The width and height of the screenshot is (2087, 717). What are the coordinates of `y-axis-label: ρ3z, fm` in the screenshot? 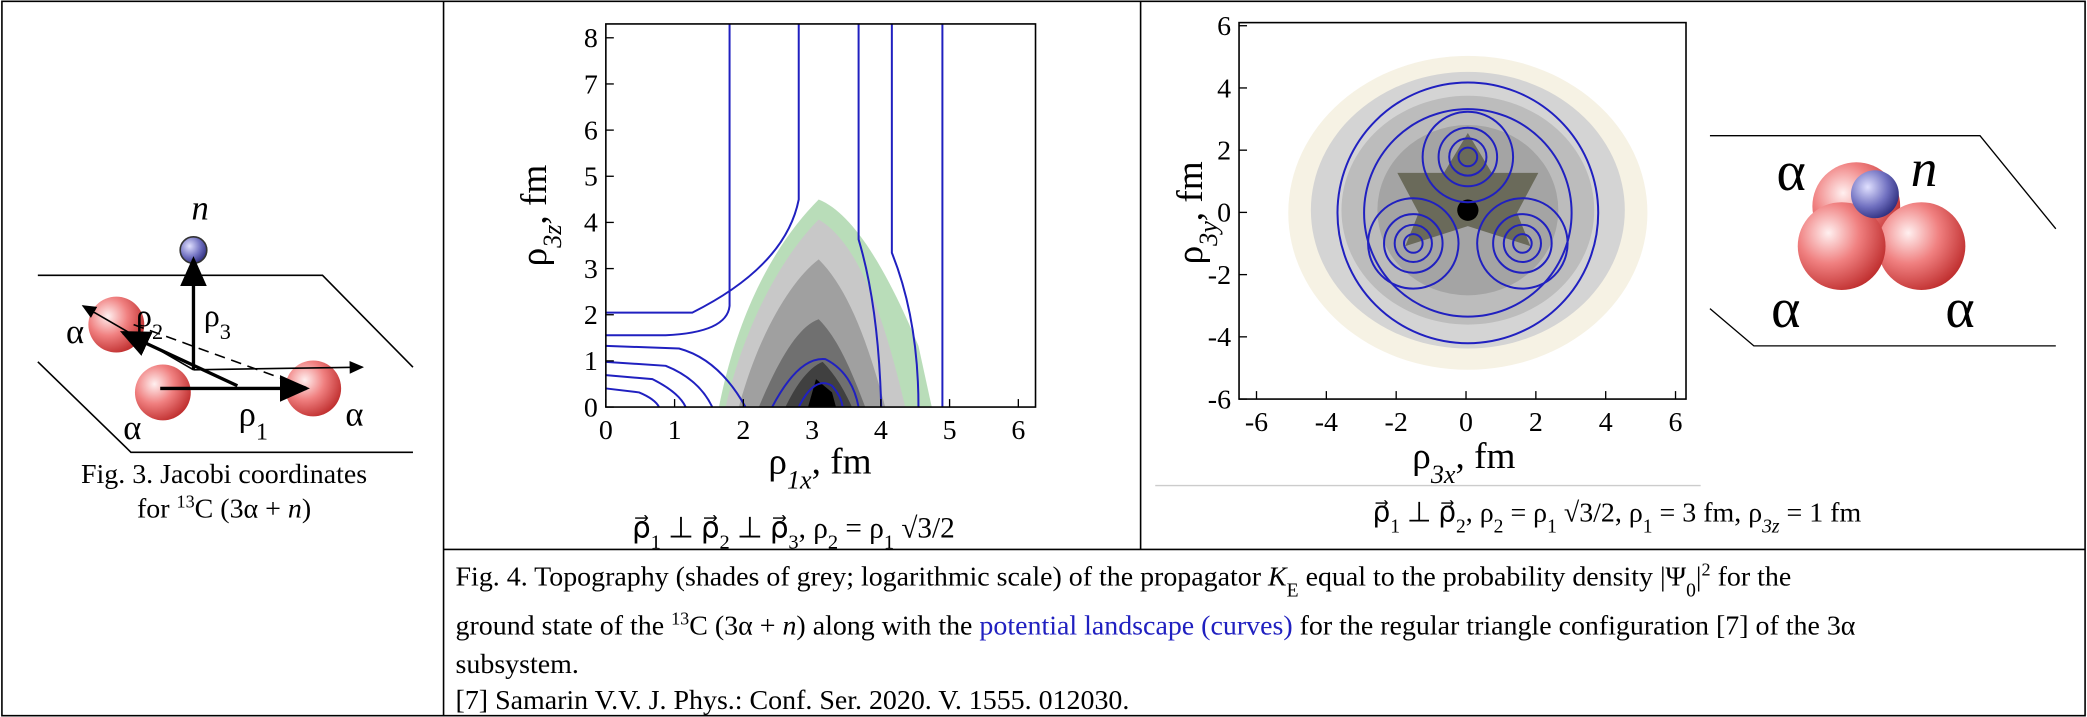 It's located at (540, 216).